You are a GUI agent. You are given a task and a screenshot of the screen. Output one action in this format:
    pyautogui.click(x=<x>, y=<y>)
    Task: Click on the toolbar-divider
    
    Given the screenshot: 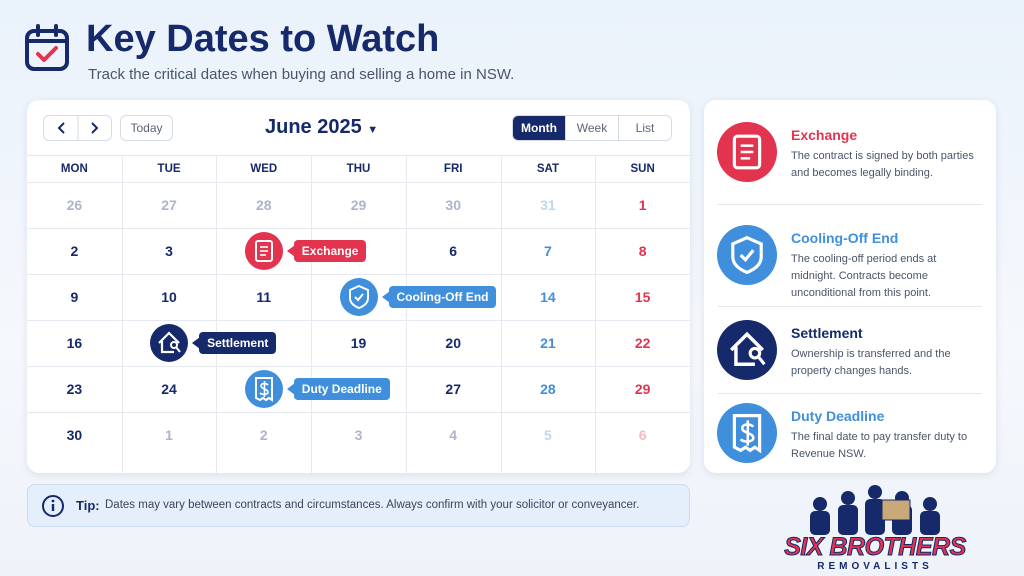 What is the action you would take?
    pyautogui.click(x=358, y=155)
    